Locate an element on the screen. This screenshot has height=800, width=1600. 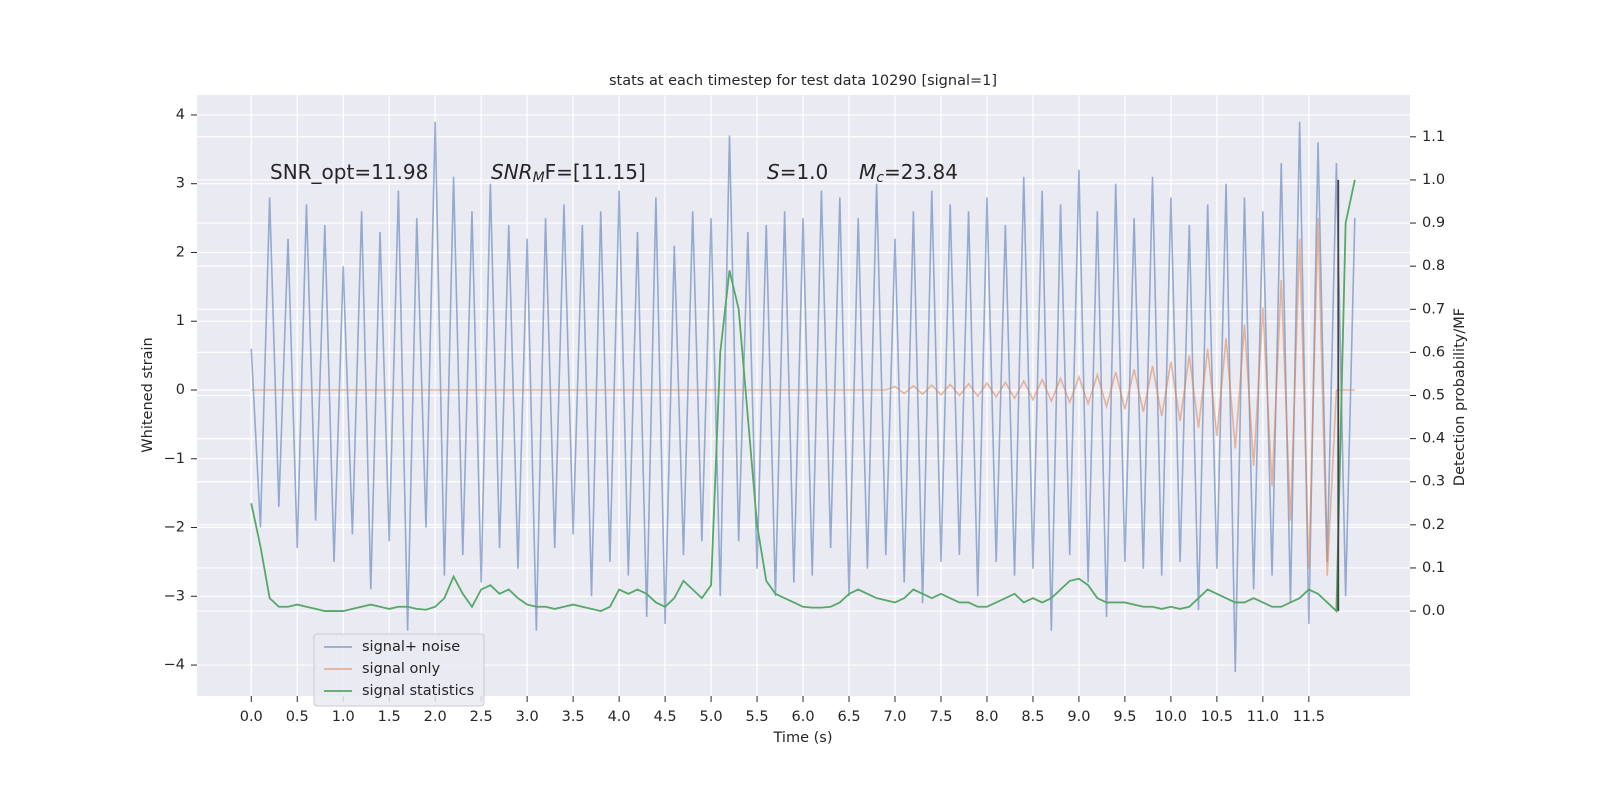
legend-label: signal statistics is located at coordinates (418, 691).